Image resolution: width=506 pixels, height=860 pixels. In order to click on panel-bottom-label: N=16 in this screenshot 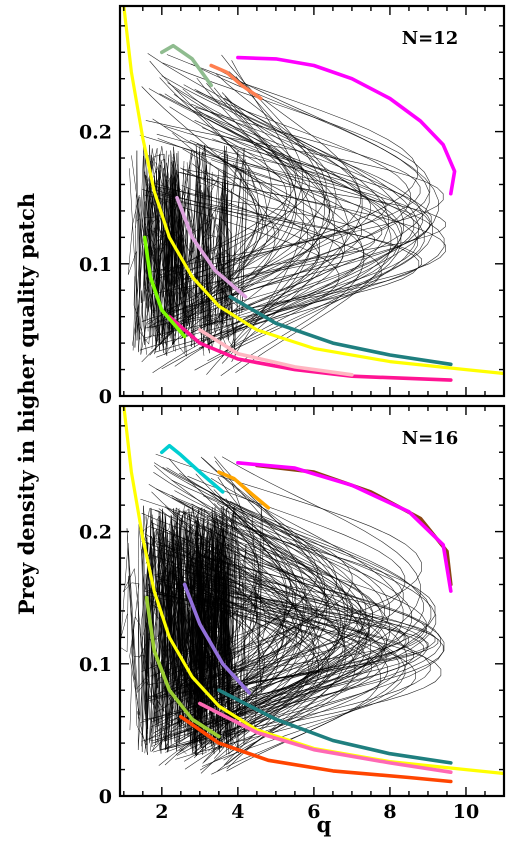, I will do `click(430, 438)`.